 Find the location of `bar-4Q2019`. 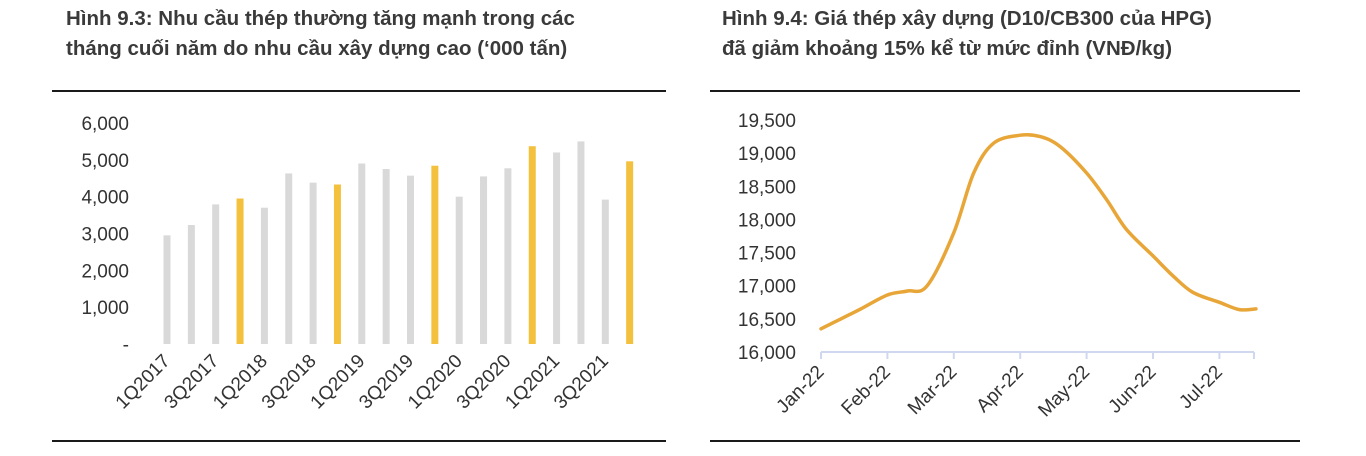

bar-4Q2019 is located at coordinates (435, 254).